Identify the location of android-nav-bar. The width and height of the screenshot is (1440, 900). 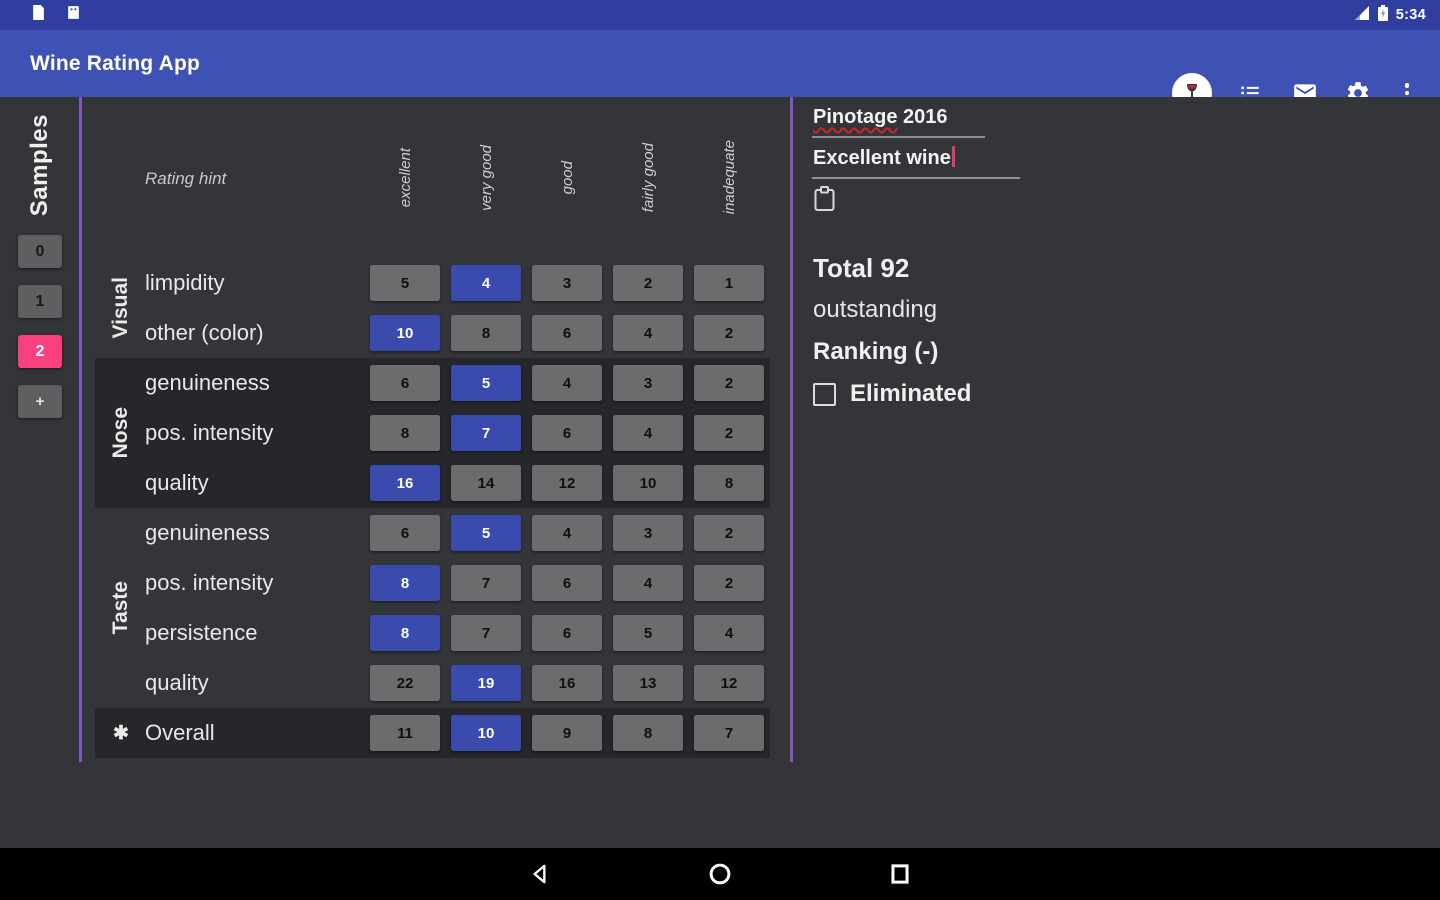
(720, 874).